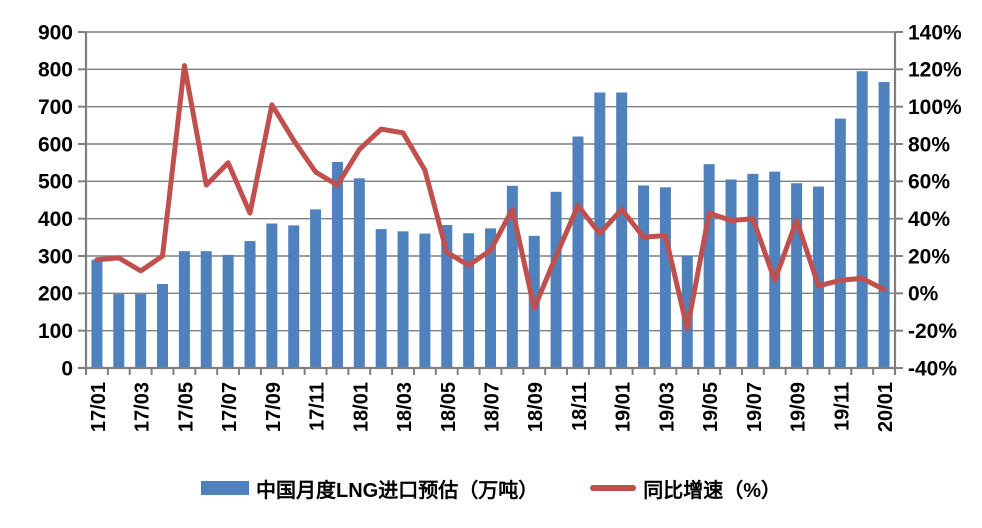  I want to click on right-axis-label: -40%, so click(932, 368).